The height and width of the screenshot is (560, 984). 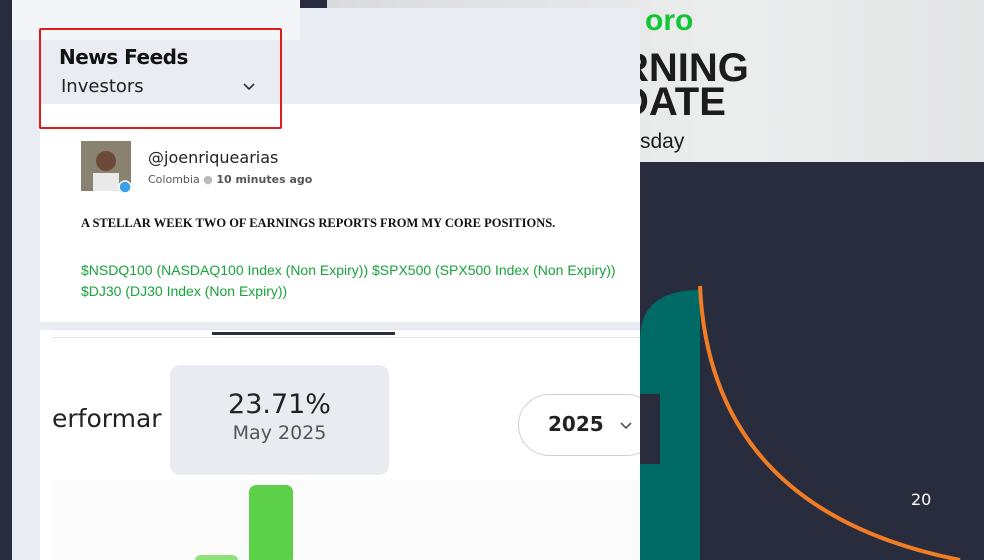 What do you see at coordinates (346, 520) in the screenshot?
I see `chart-bg` at bounding box center [346, 520].